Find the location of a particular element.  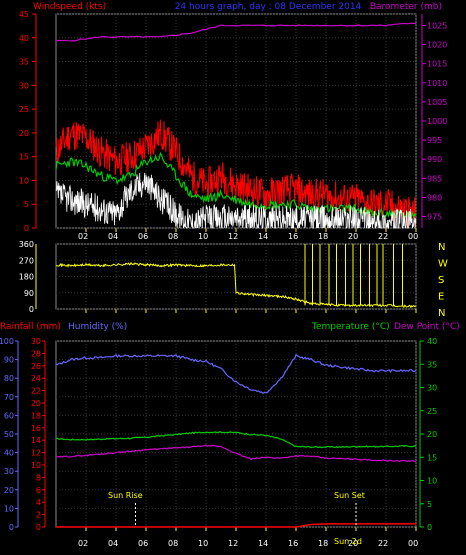

humidity-tick-label: 60 is located at coordinates (9, 415).